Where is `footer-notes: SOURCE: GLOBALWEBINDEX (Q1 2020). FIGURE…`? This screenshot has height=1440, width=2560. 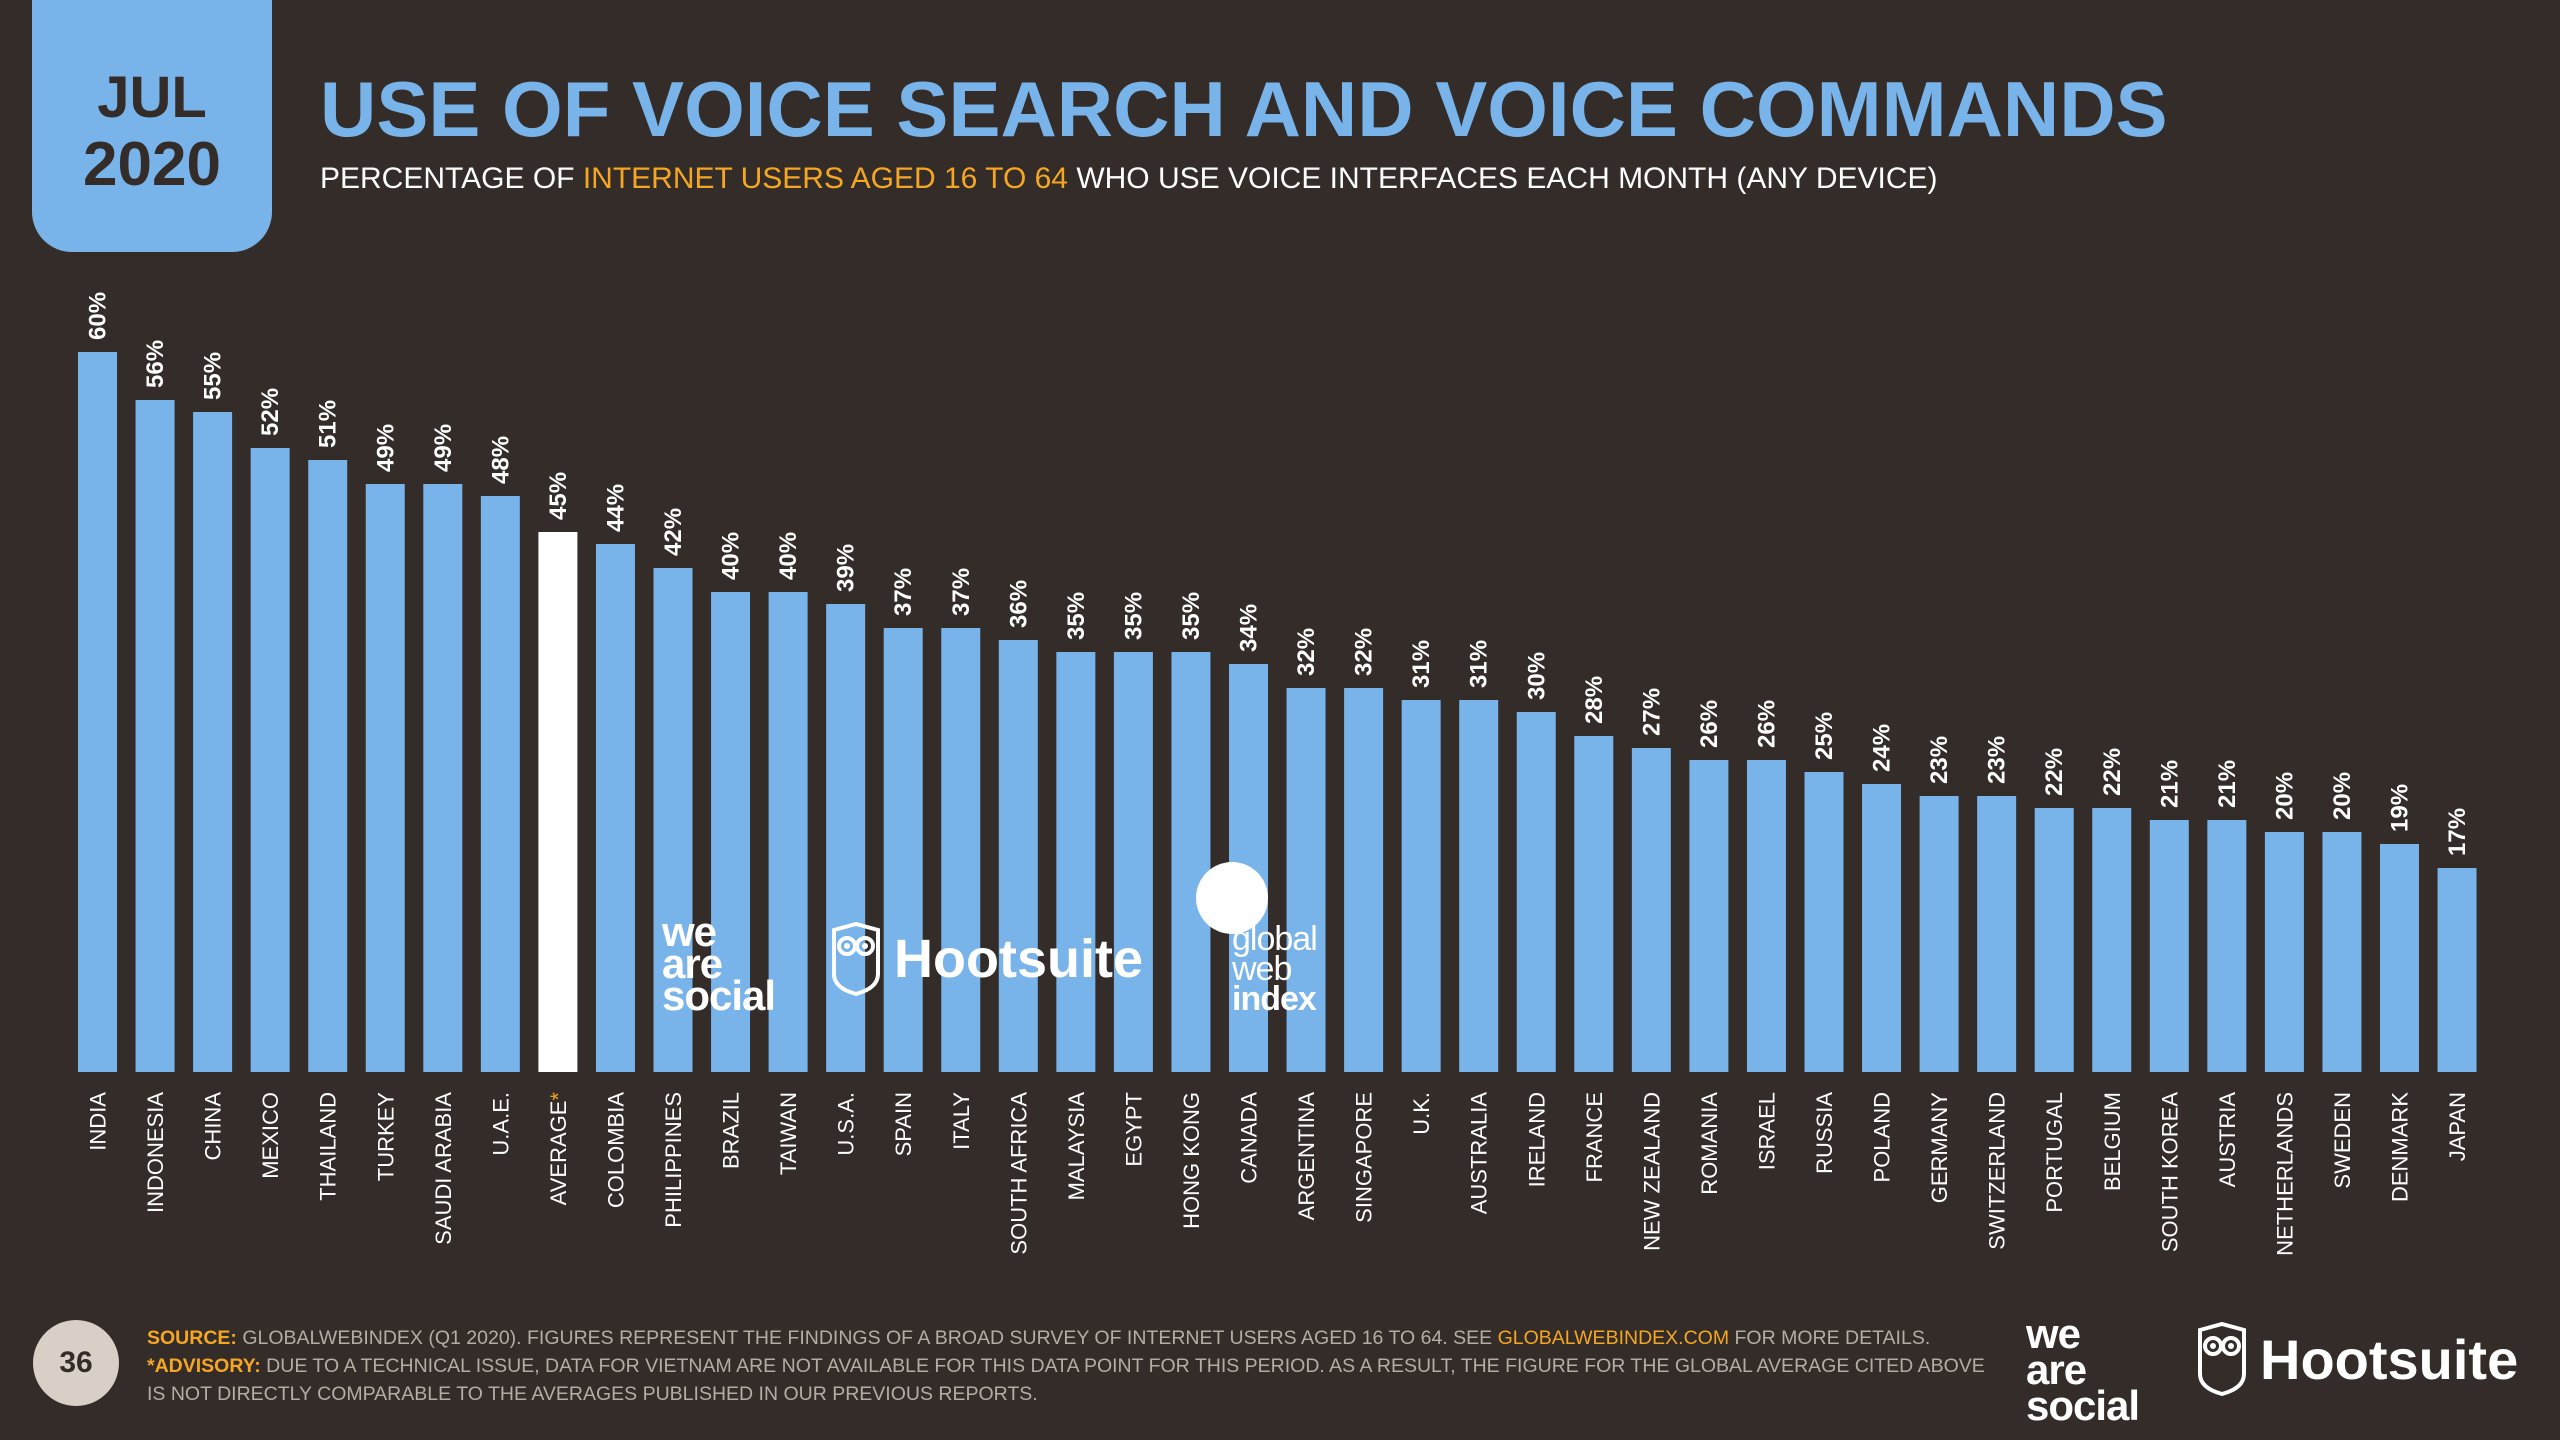
footer-notes: SOURCE: GLOBALWEBINDEX (Q1 2020). FIGURE… is located at coordinates (1072, 1366).